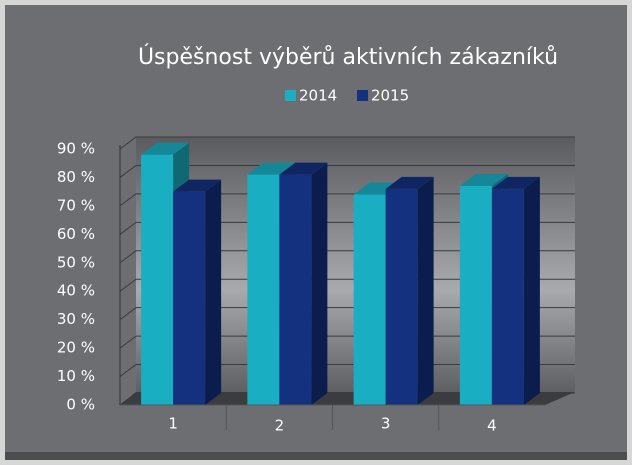 Image resolution: width=632 pixels, height=465 pixels. Describe the element at coordinates (280, 426) in the screenshot. I see `x-tick-label: 2` at that location.